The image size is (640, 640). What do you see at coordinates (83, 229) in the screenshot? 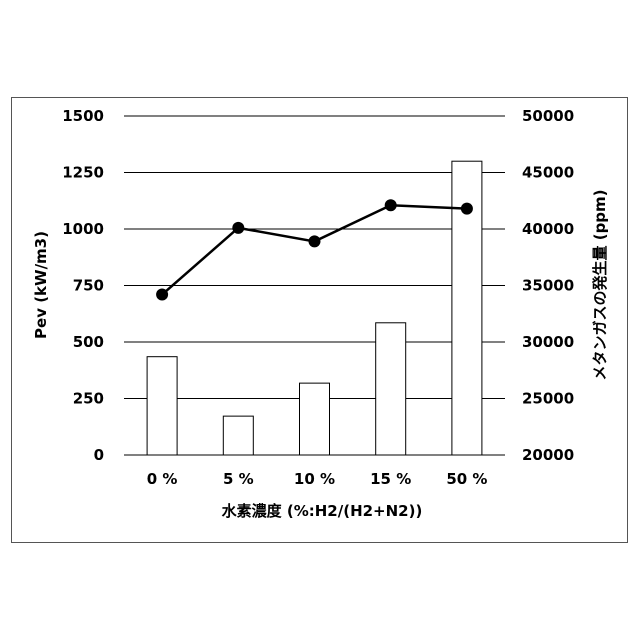
I see `left-tick-label: 1000` at bounding box center [83, 229].